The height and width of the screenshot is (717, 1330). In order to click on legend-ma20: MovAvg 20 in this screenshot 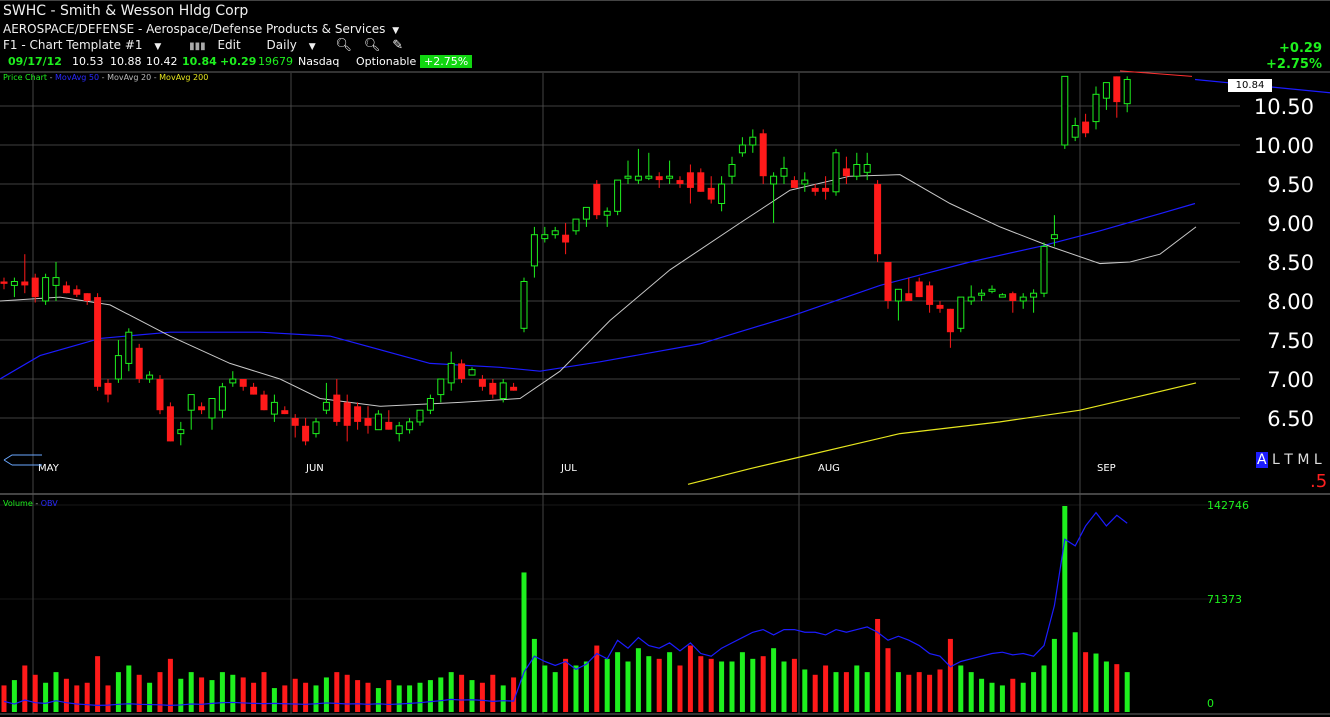, I will do `click(129, 77)`.